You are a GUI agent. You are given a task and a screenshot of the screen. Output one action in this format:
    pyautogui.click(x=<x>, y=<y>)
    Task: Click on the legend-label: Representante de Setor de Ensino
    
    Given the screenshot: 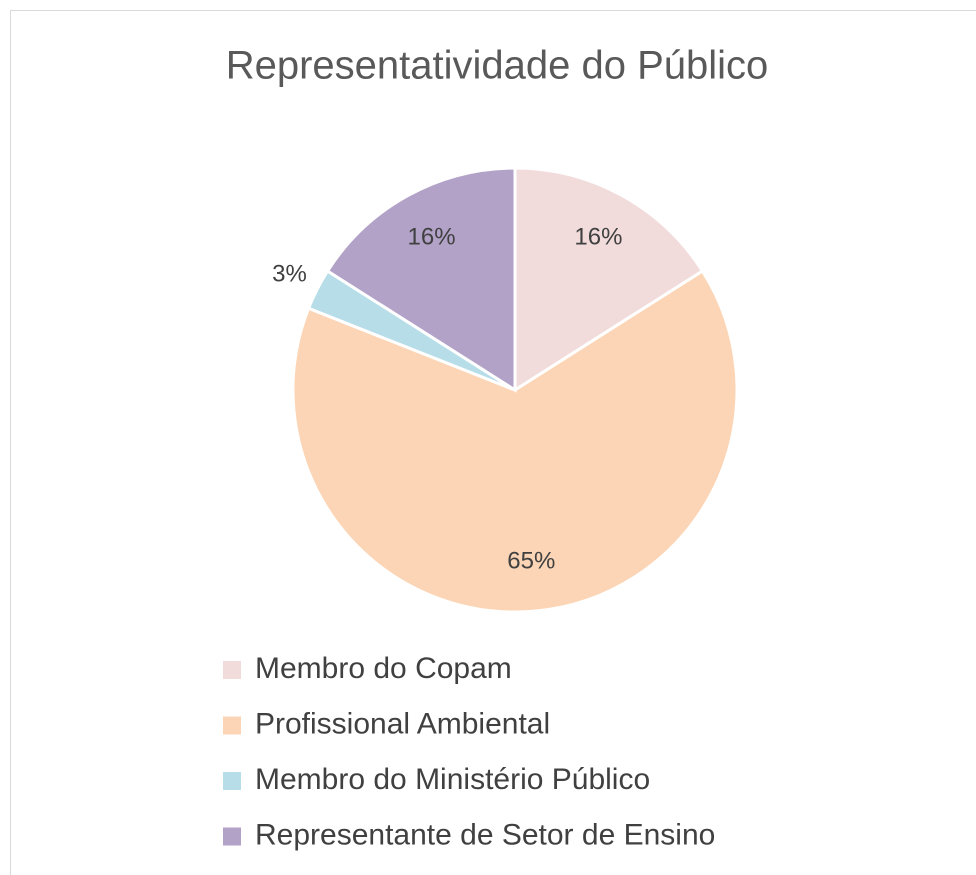 What is the action you would take?
    pyautogui.click(x=485, y=834)
    